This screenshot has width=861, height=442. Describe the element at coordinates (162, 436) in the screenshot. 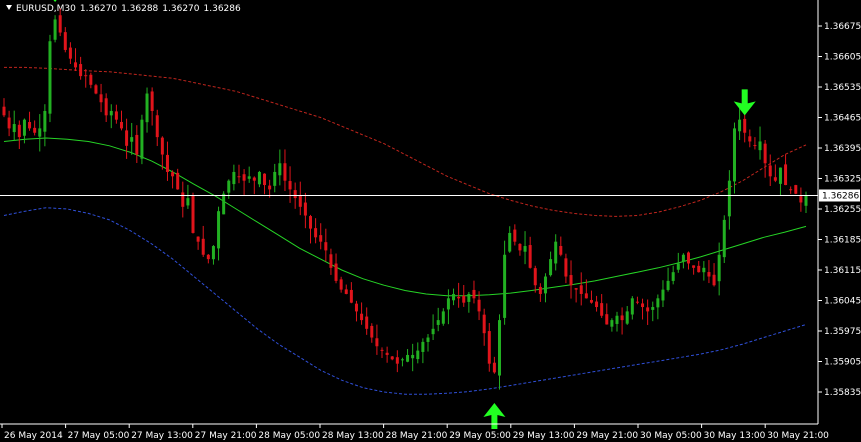

I see `time-tick-label: 27 May 13:00` at that location.